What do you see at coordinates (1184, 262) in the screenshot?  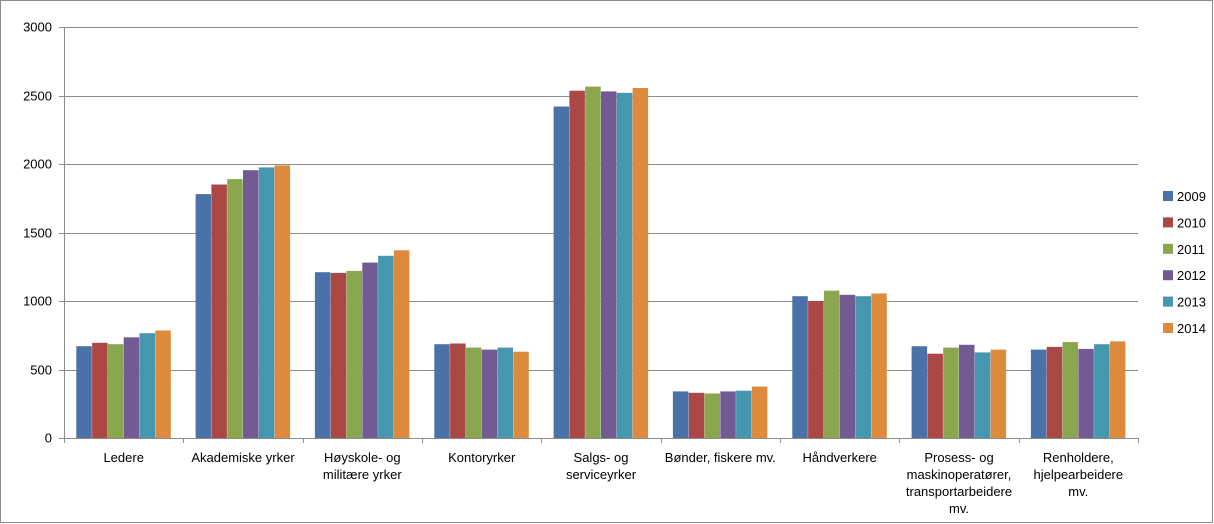 I see `legend: 2009 2010 2011 2012 2013 2014` at bounding box center [1184, 262].